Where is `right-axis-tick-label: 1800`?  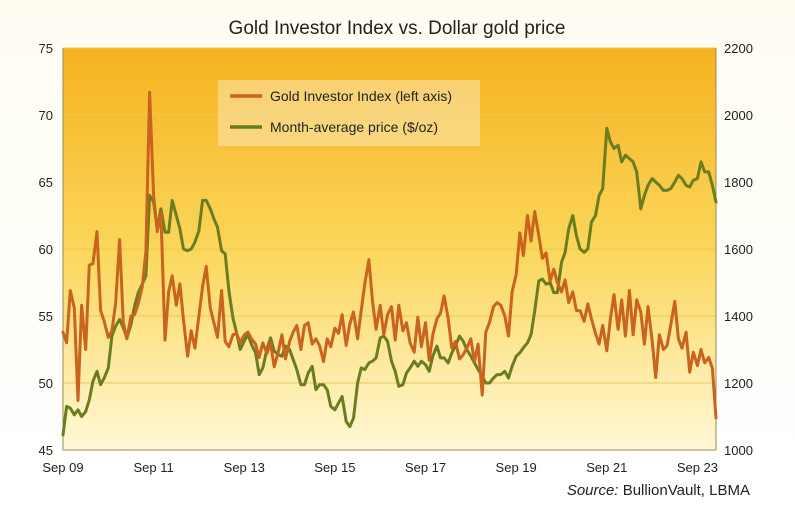 right-axis-tick-label: 1800 is located at coordinates (738, 182).